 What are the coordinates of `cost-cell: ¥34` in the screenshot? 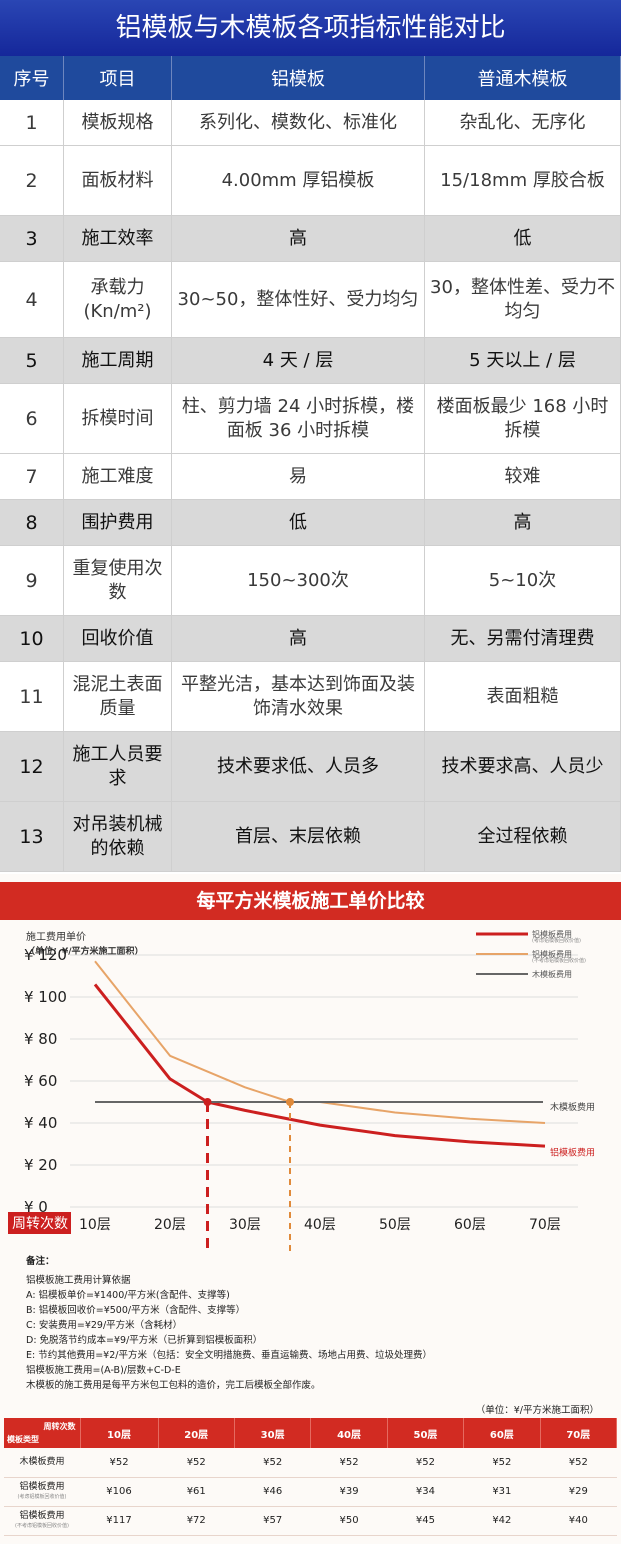 It's located at (425, 1492).